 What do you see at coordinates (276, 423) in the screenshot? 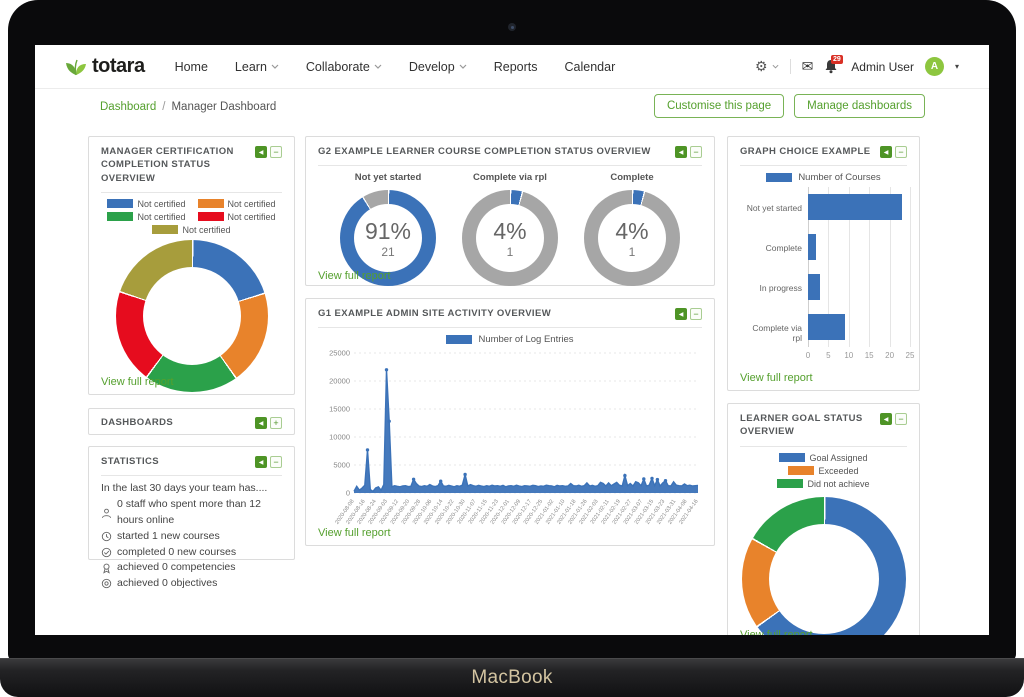
I see `expand-icon: +` at bounding box center [276, 423].